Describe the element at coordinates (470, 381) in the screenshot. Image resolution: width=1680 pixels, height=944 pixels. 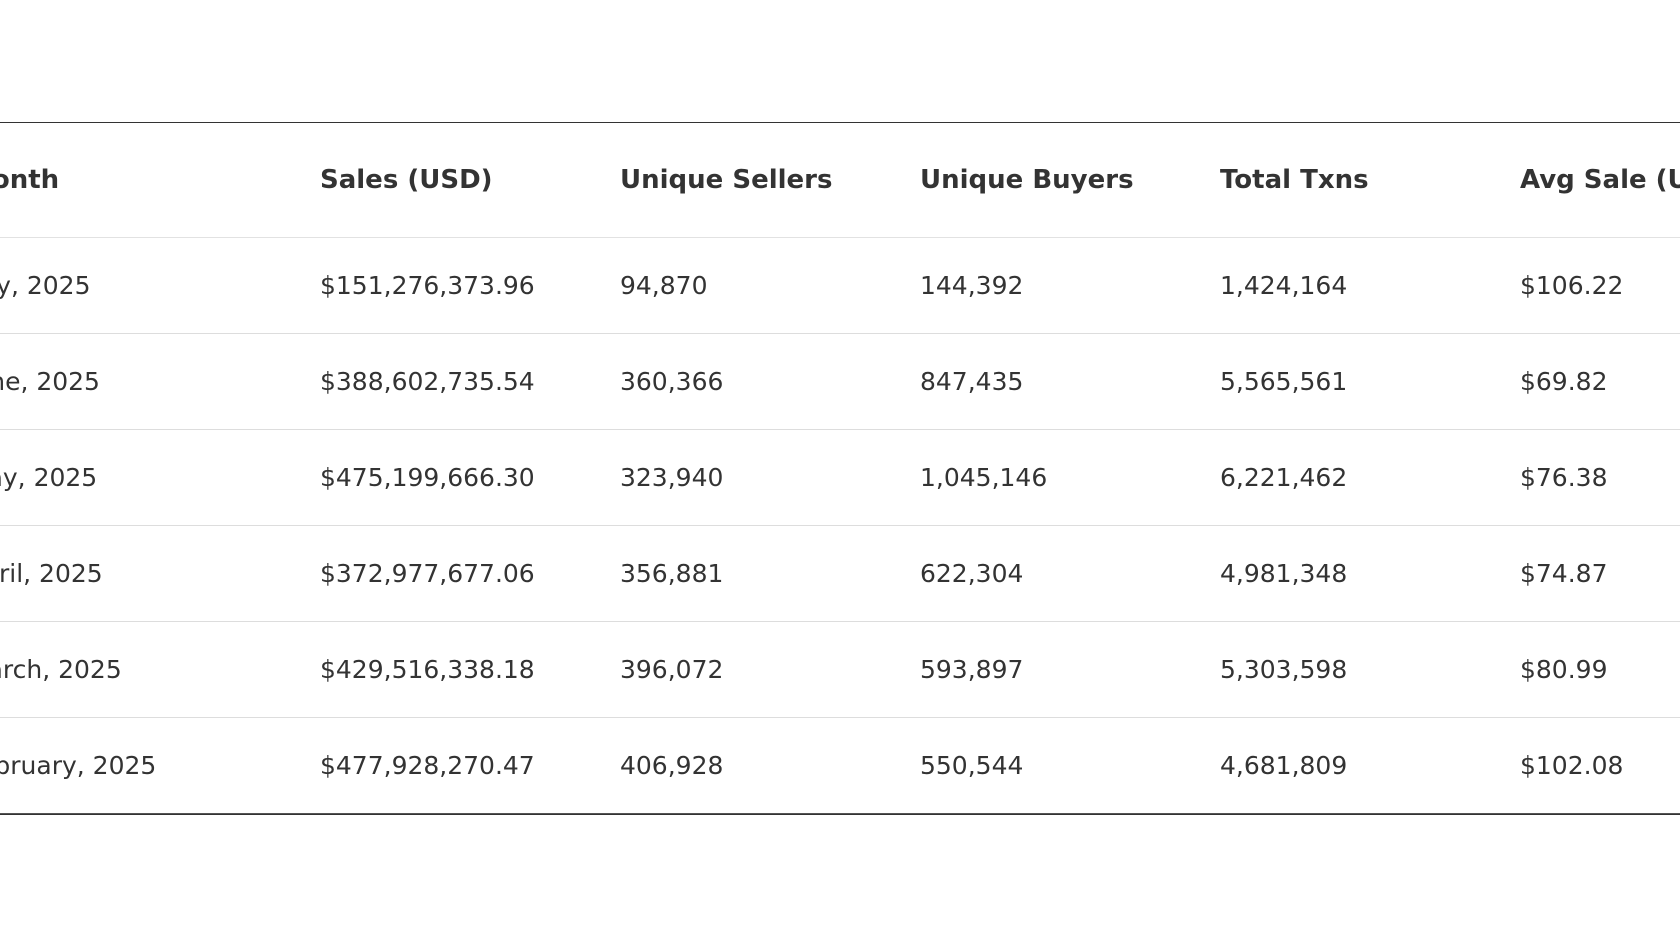
I see `cell-sales: $388,602,735.54` at that location.